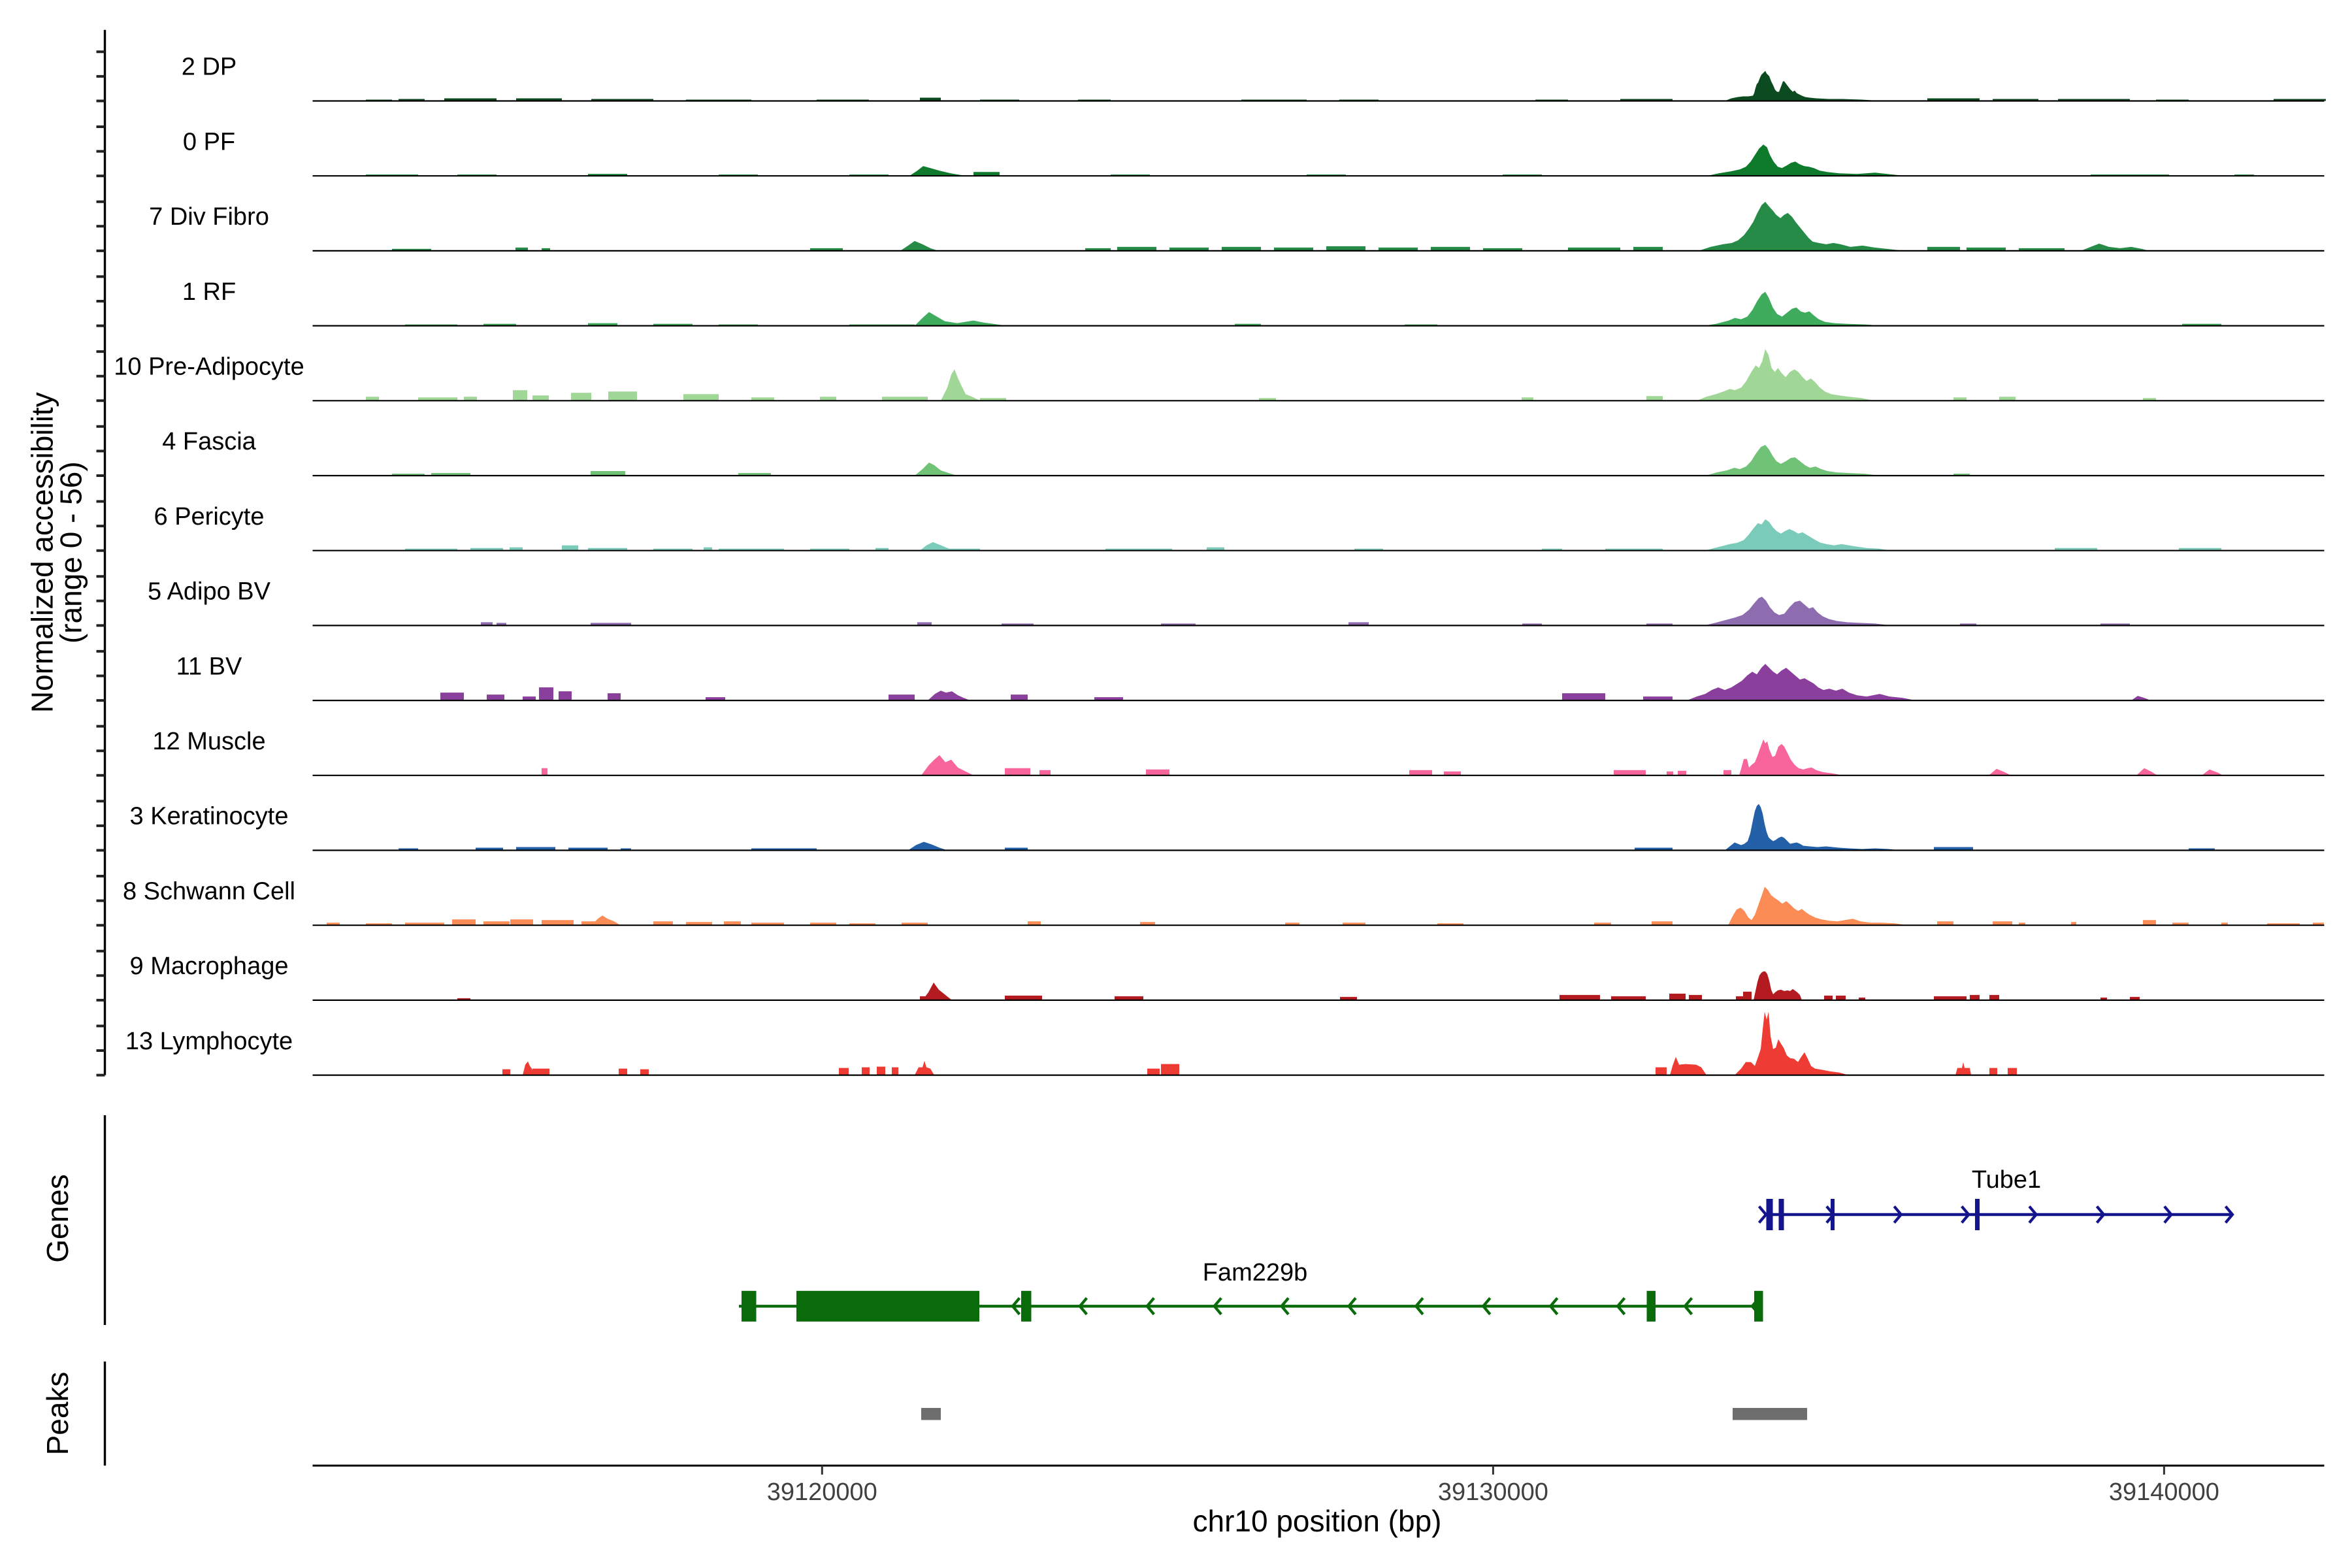  Describe the element at coordinates (209, 666) in the screenshot. I see `svg-text: 11 BV` at that location.